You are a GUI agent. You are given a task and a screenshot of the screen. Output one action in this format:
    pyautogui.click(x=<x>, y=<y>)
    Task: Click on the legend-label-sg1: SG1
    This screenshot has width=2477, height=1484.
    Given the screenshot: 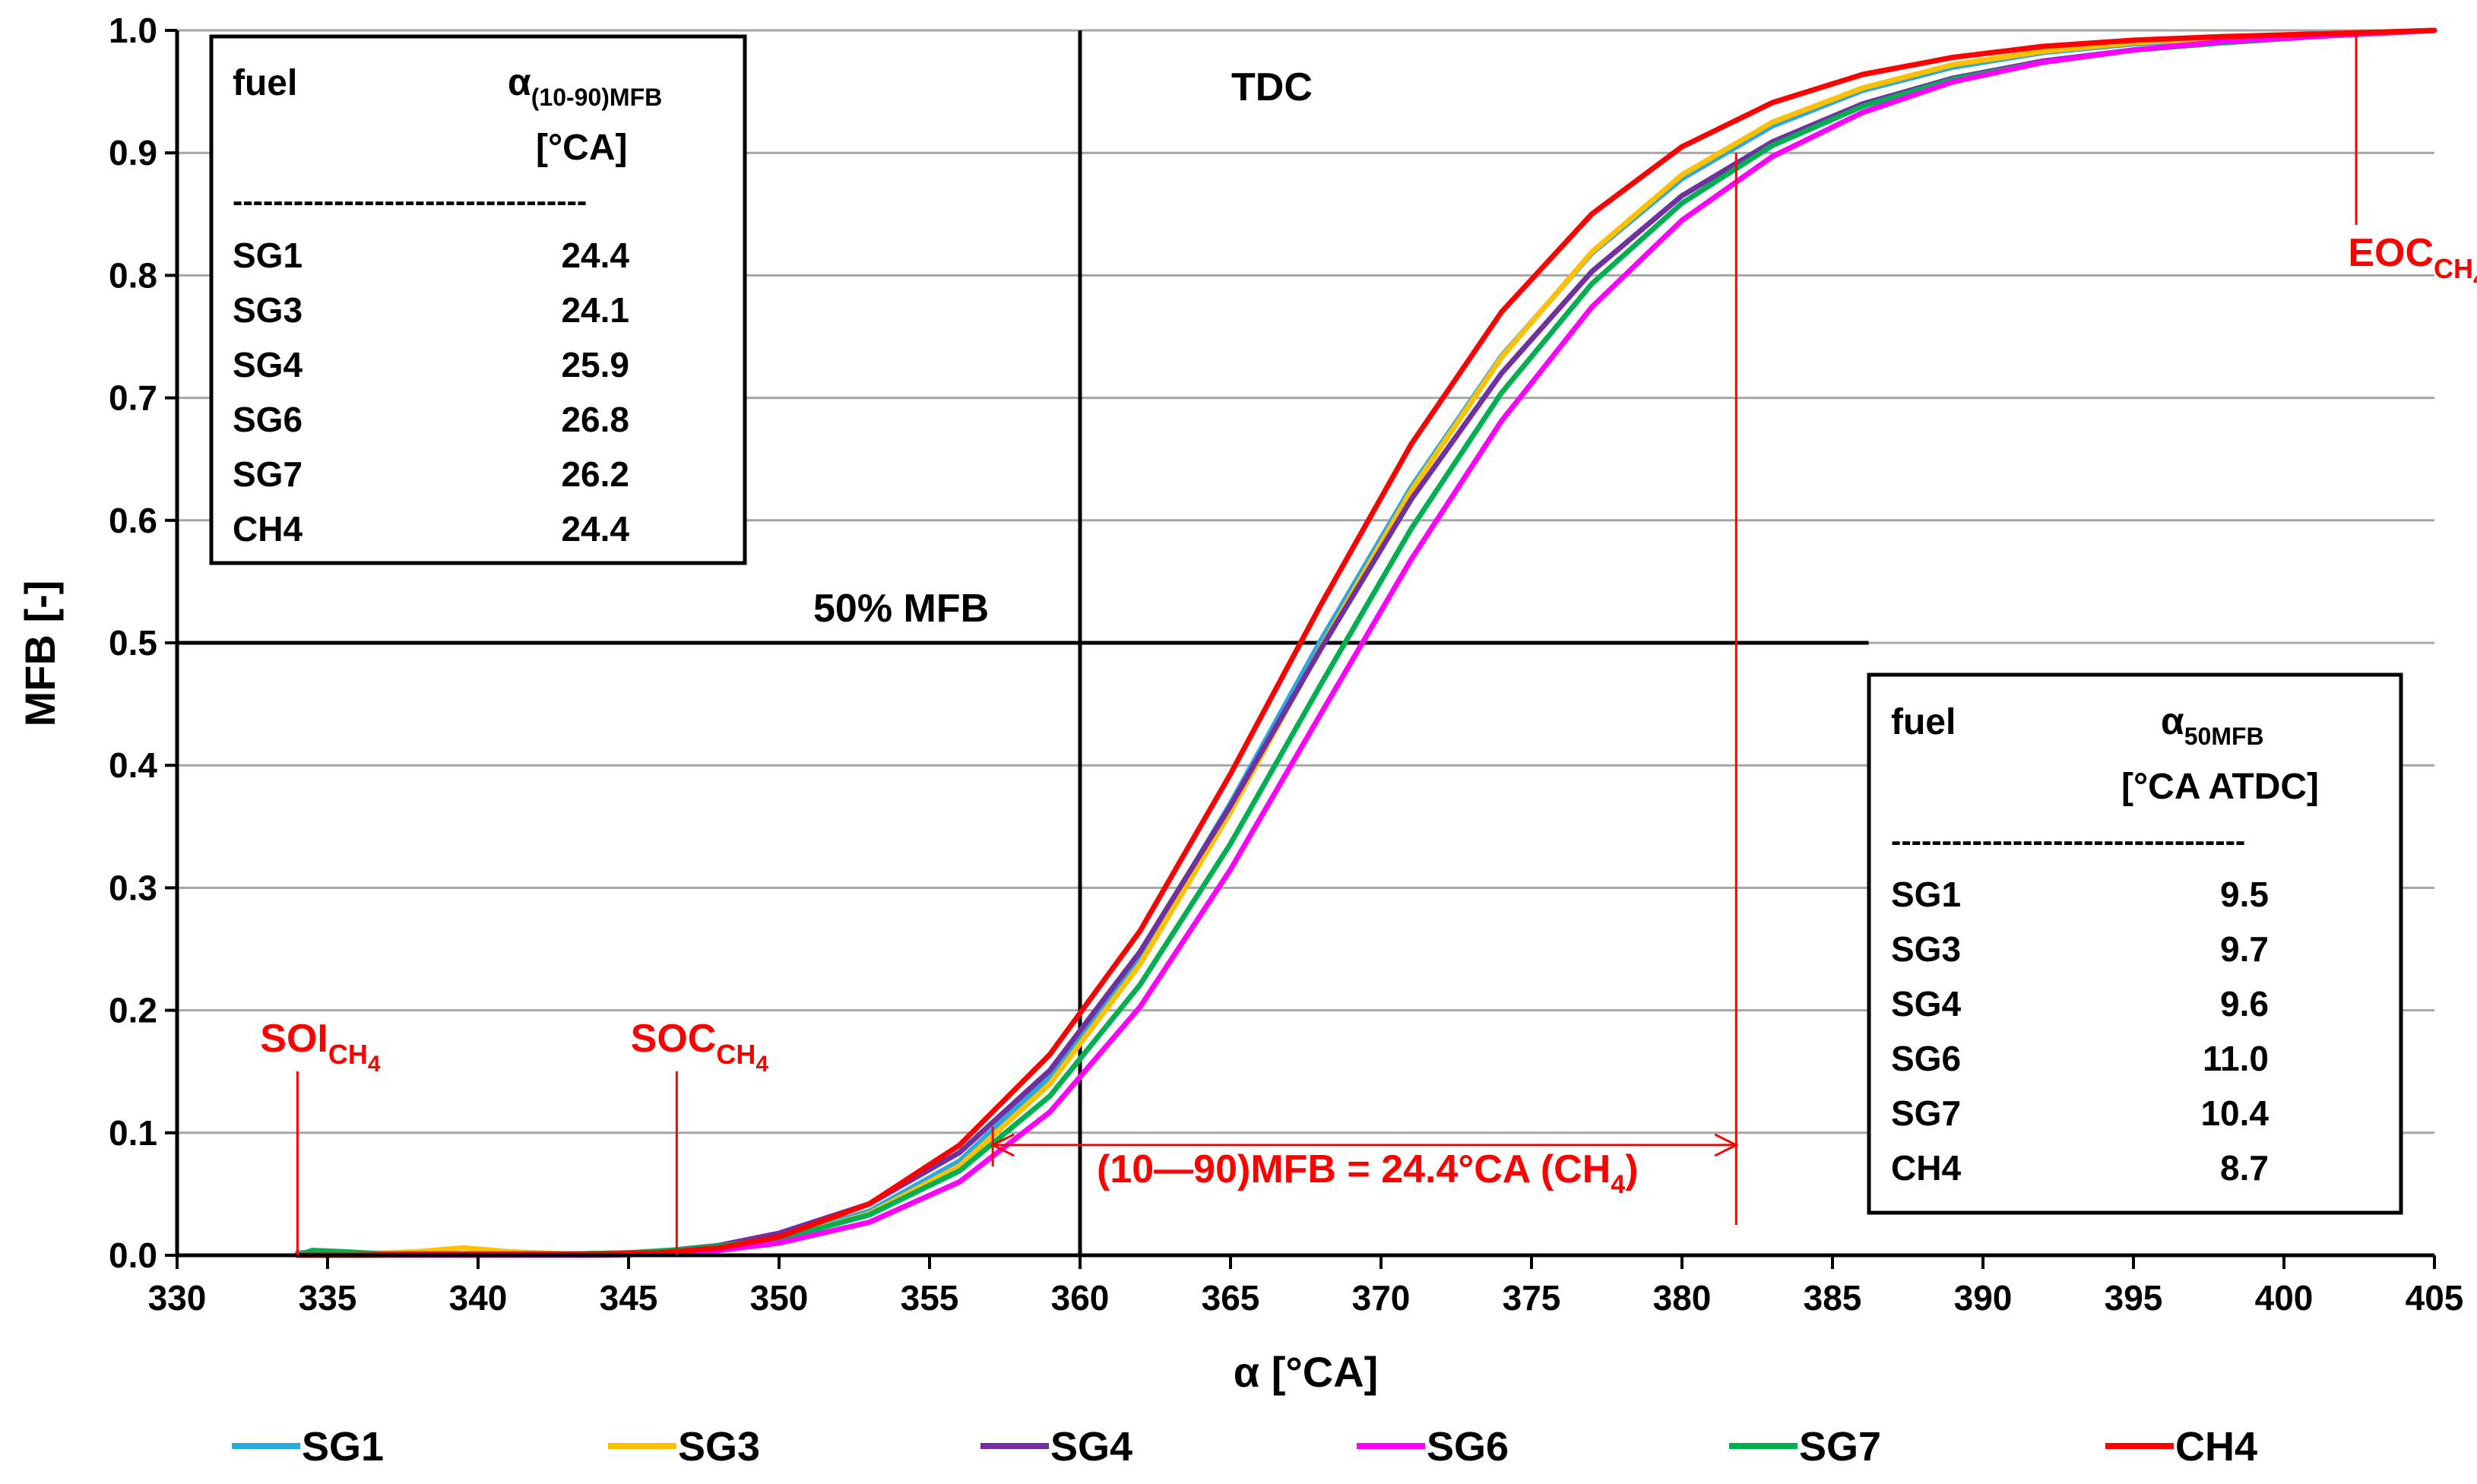 What is the action you would take?
    pyautogui.click(x=343, y=1447)
    